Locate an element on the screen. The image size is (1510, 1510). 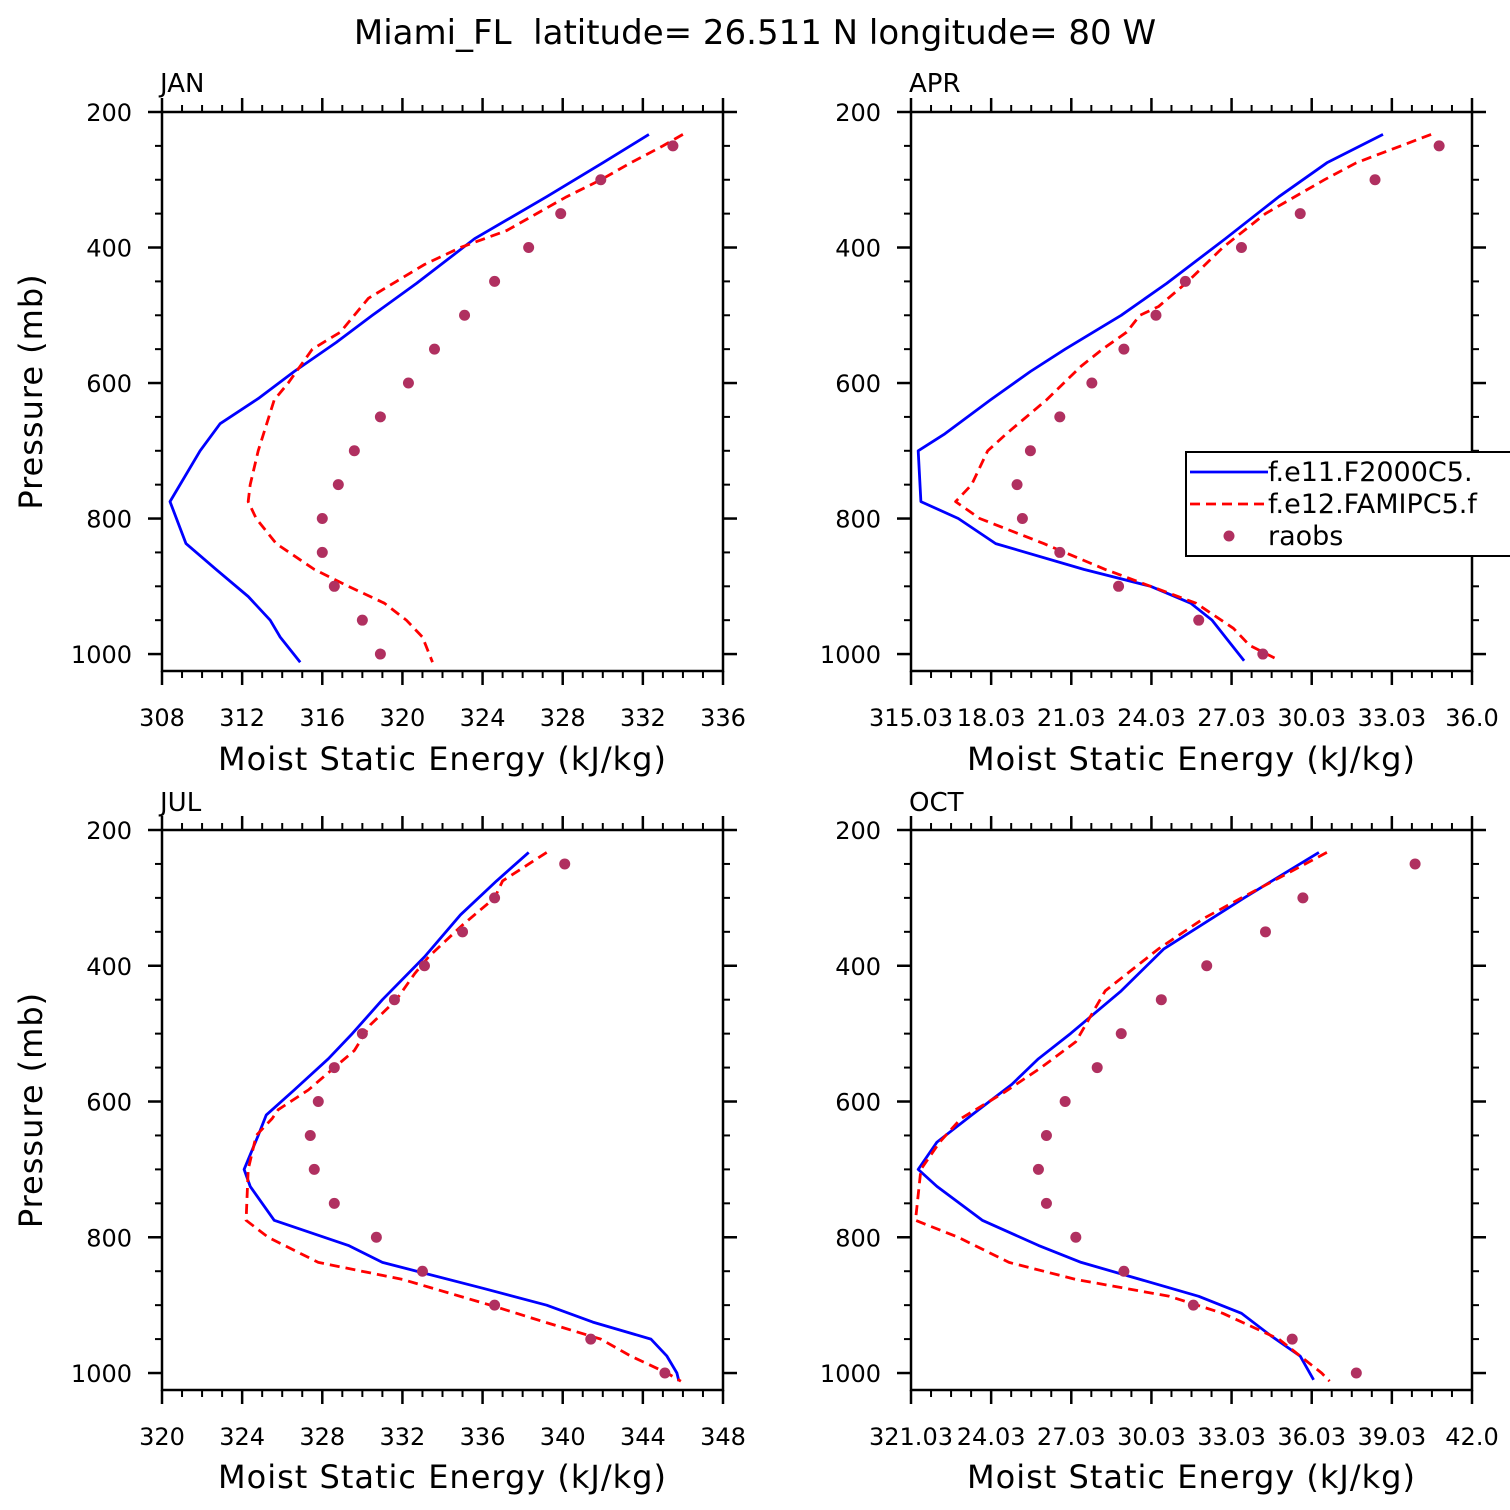
x-tick-label: 21.03 is located at coordinates (1071, 718).